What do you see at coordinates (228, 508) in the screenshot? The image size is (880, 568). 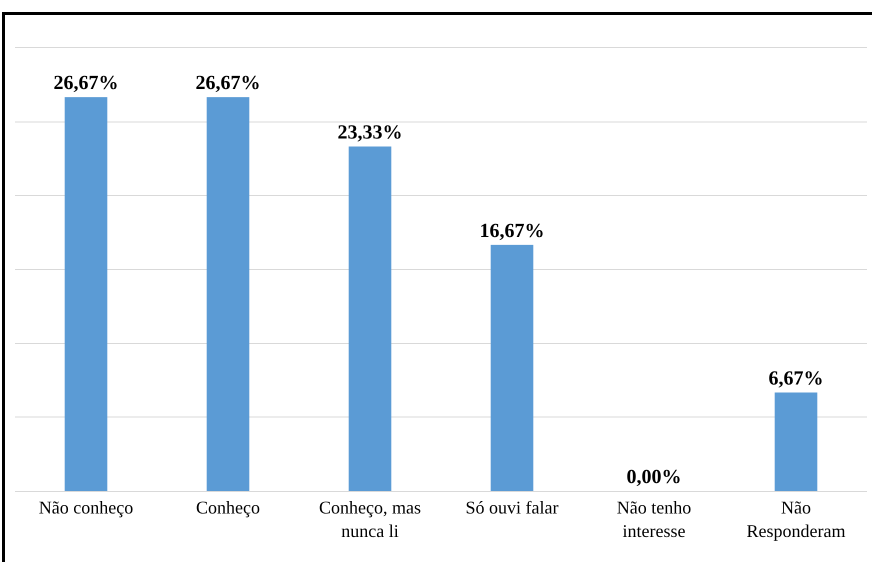 I see `x-tick-label: Conheço` at bounding box center [228, 508].